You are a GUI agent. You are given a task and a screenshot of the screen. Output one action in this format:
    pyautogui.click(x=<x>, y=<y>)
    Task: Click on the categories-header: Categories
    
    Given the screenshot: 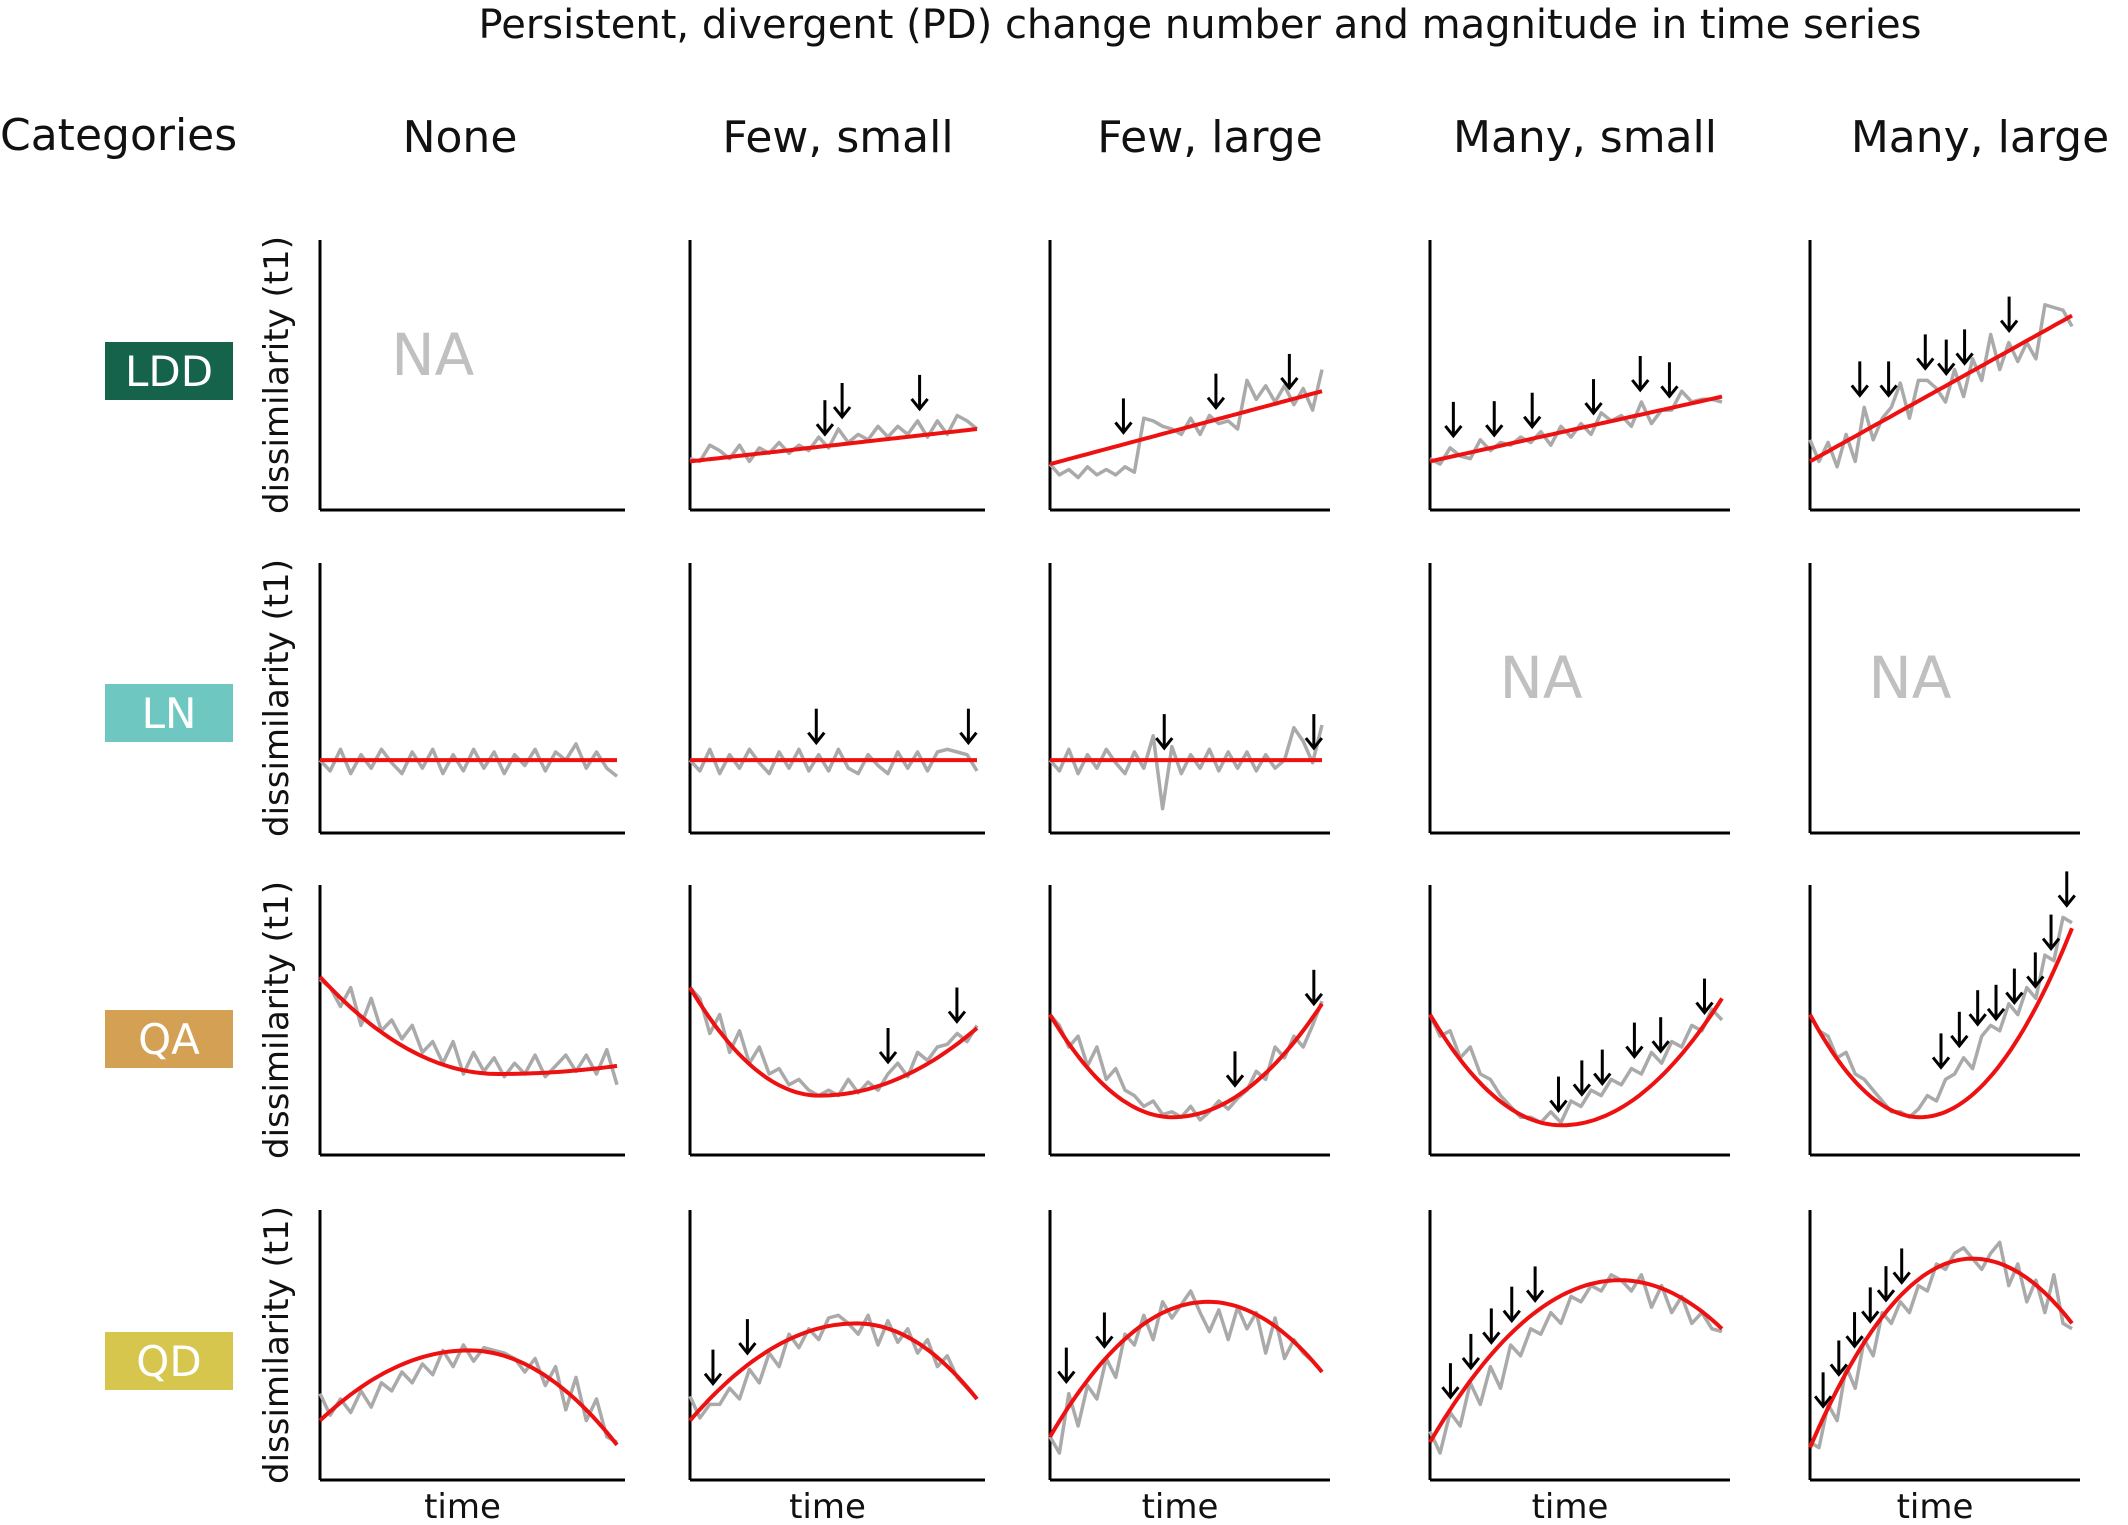 What is the action you would take?
    pyautogui.click(x=118, y=135)
    